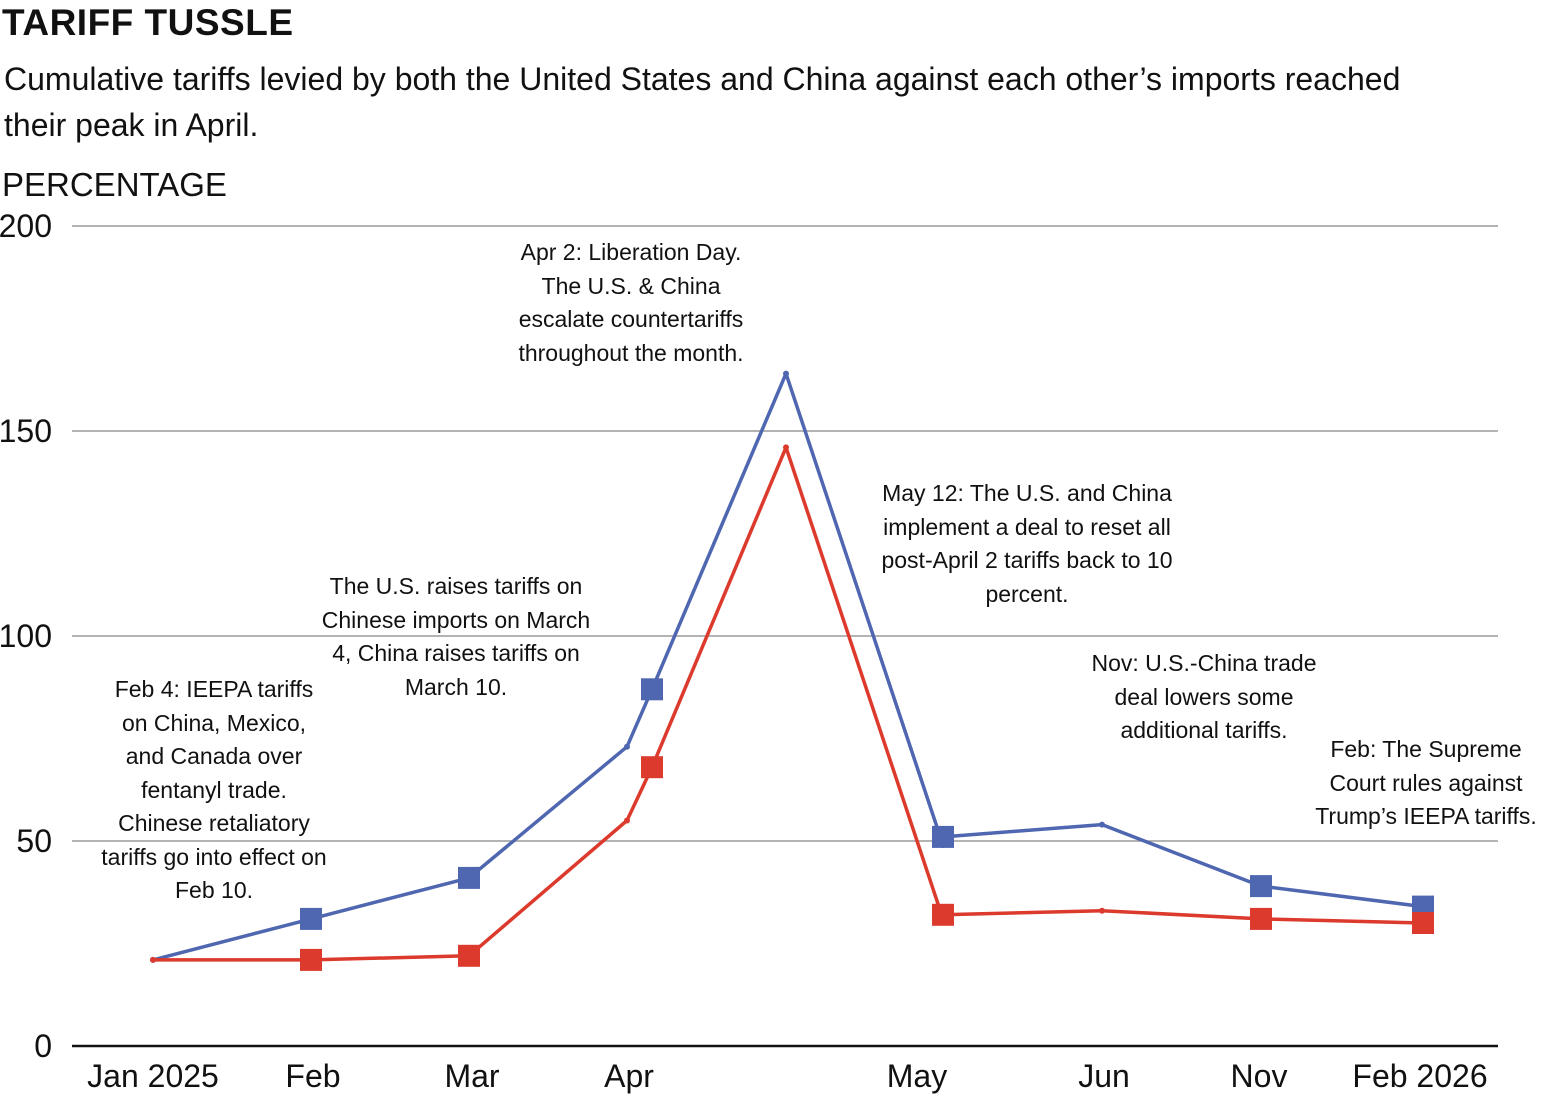  What do you see at coordinates (1419, 1076) in the screenshot?
I see `x-tick-label: Feb 2026` at bounding box center [1419, 1076].